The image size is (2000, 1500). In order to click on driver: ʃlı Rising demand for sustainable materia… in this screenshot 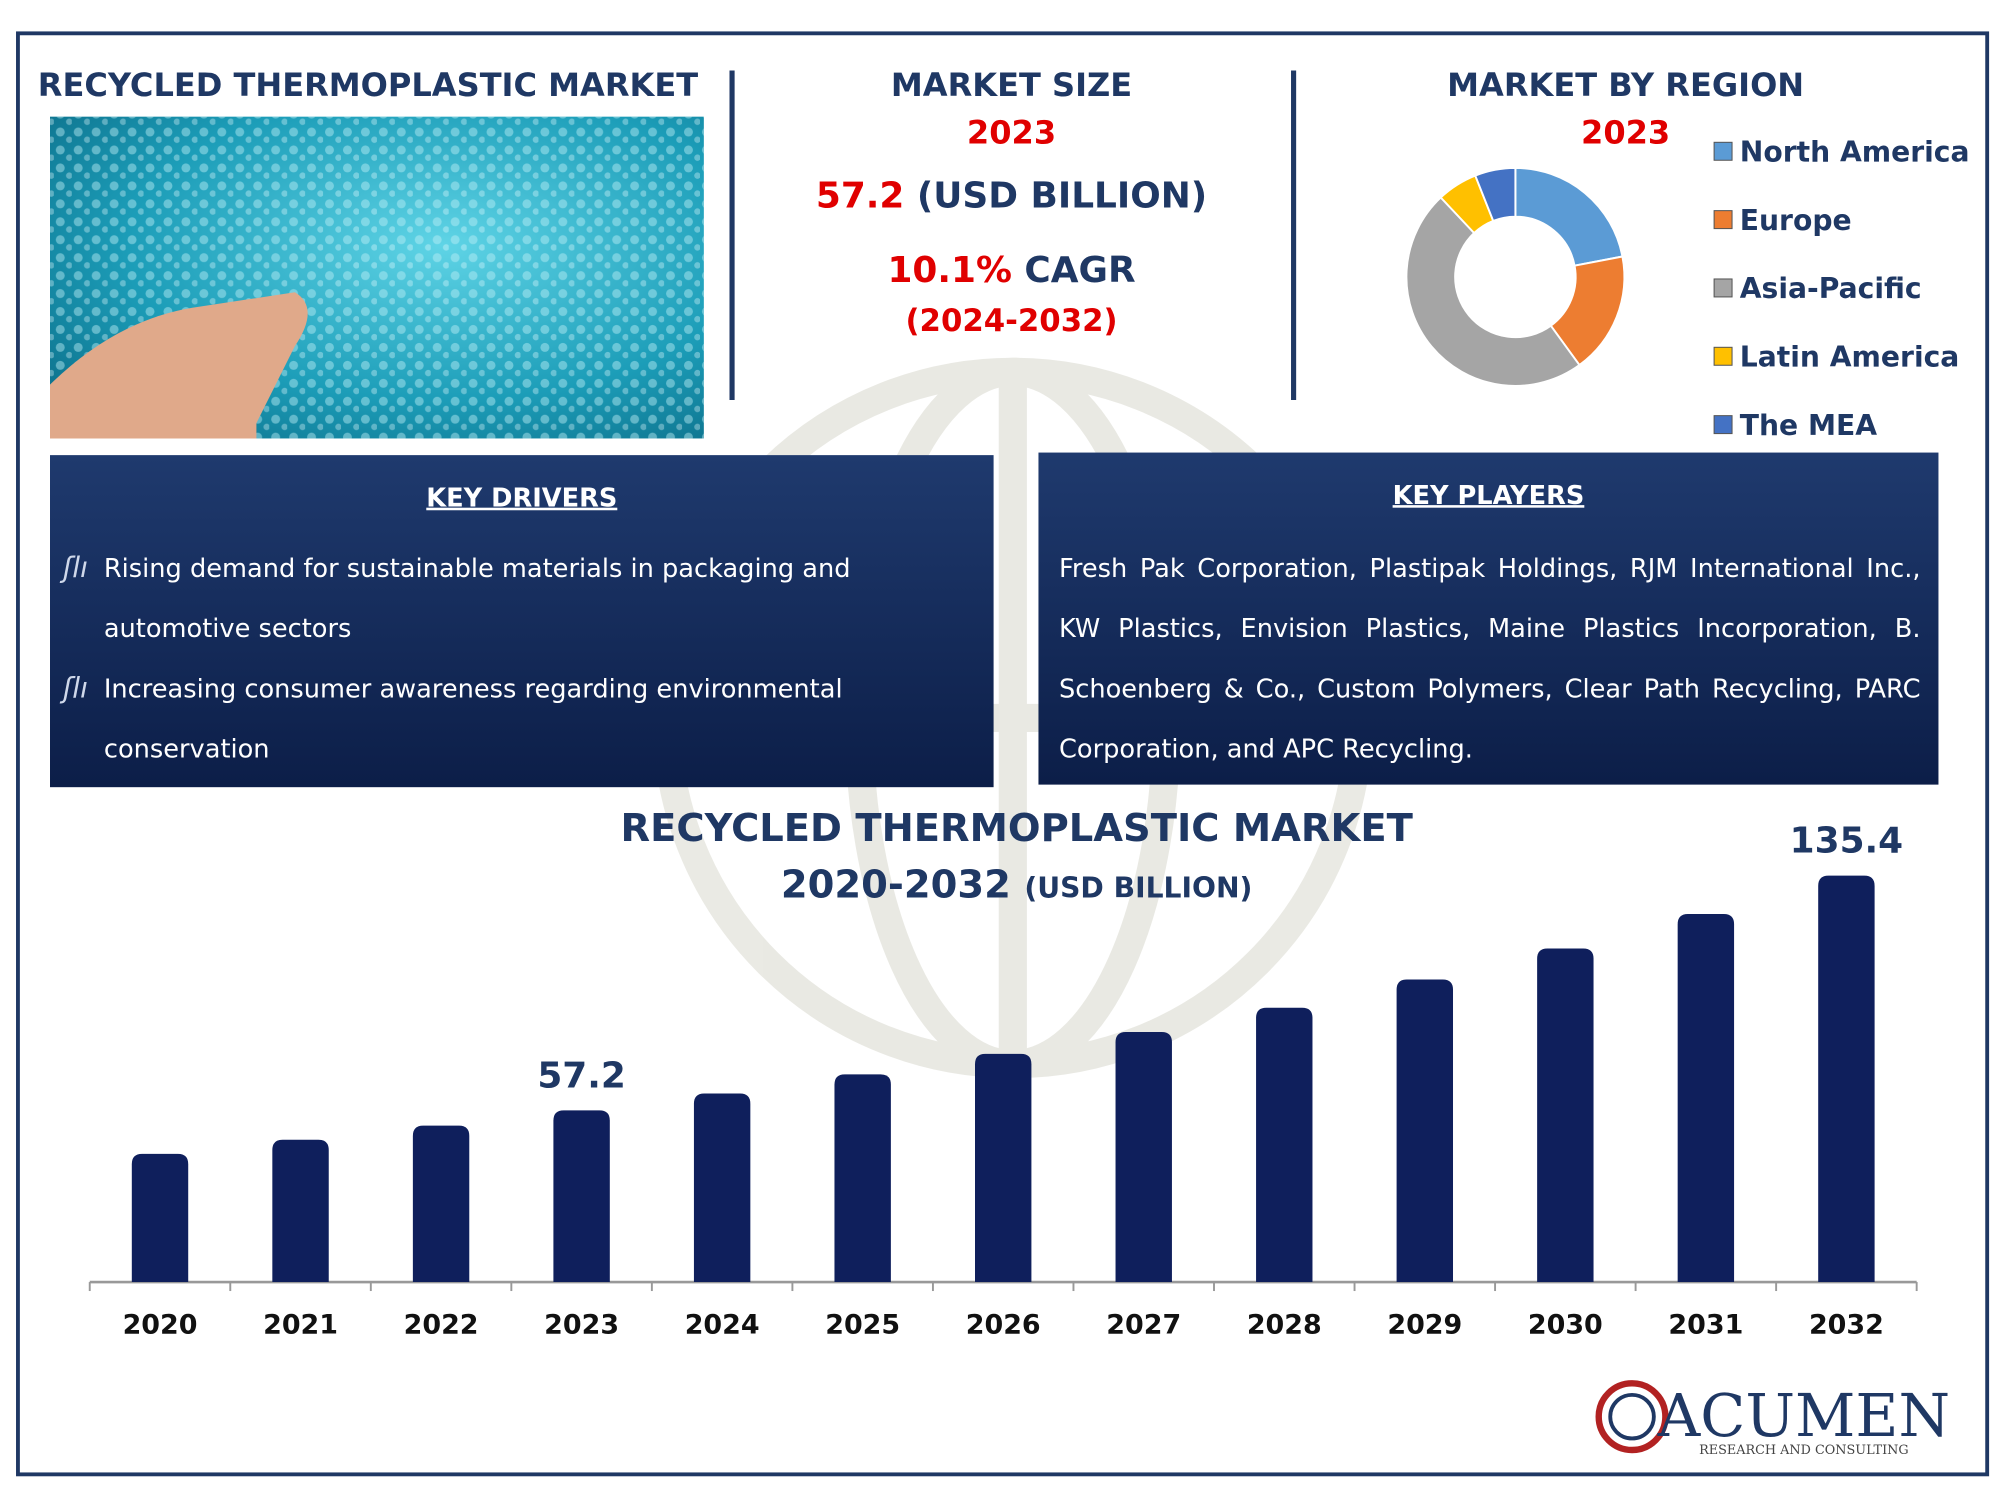, I will do `click(522, 598)`.